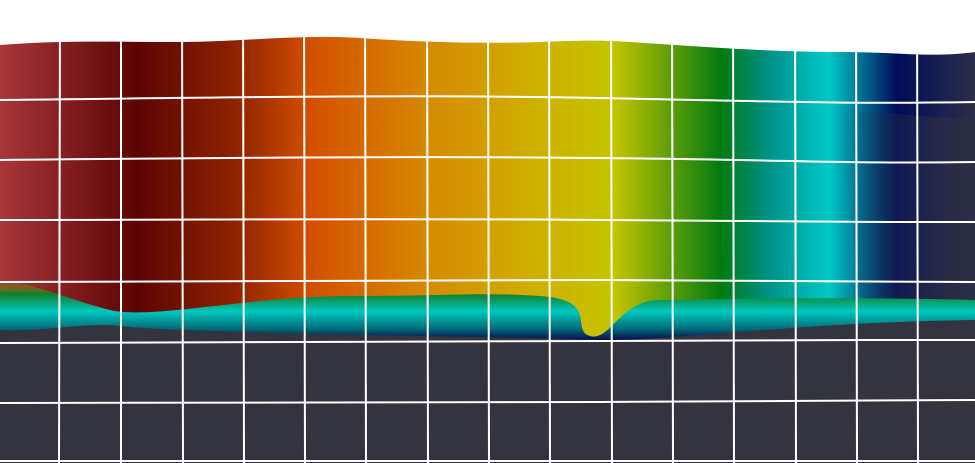  What do you see at coordinates (907, 205) in the screenshot?
I see `shade` at bounding box center [907, 205].